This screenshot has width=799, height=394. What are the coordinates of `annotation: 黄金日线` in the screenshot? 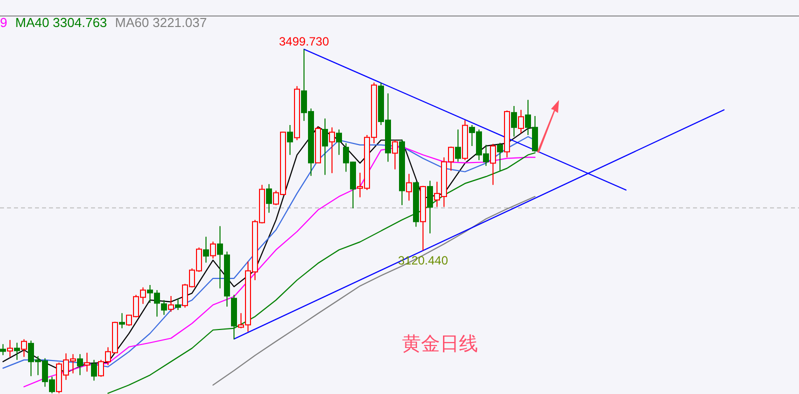 It's located at (440, 344).